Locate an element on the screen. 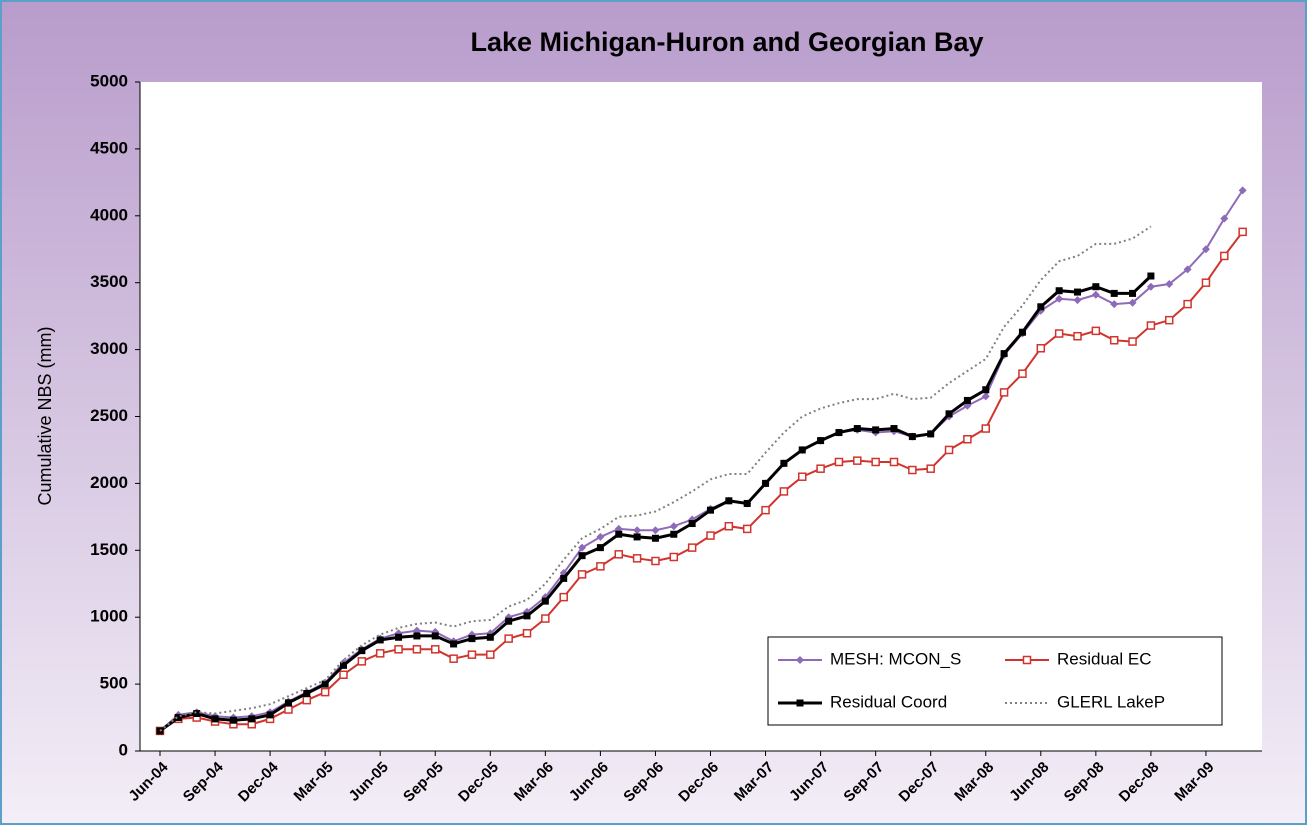  legend-label: Residual EC is located at coordinates (1104, 658).